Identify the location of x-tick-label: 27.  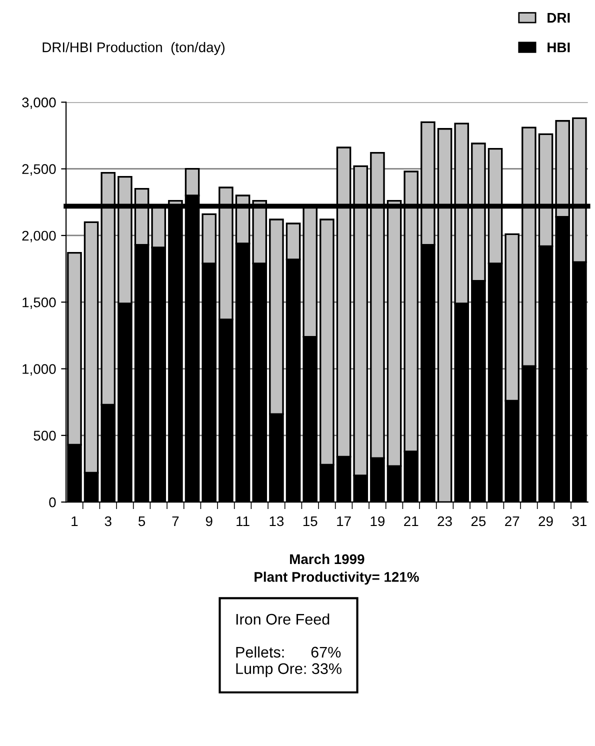
(512, 521).